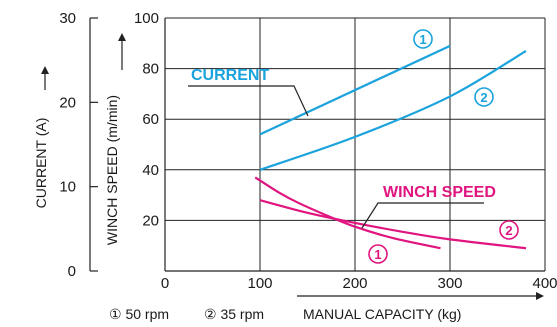 This screenshot has height=327, width=557. What do you see at coordinates (544, 283) in the screenshot?
I see `x-tick-label-400: 400` at bounding box center [544, 283].